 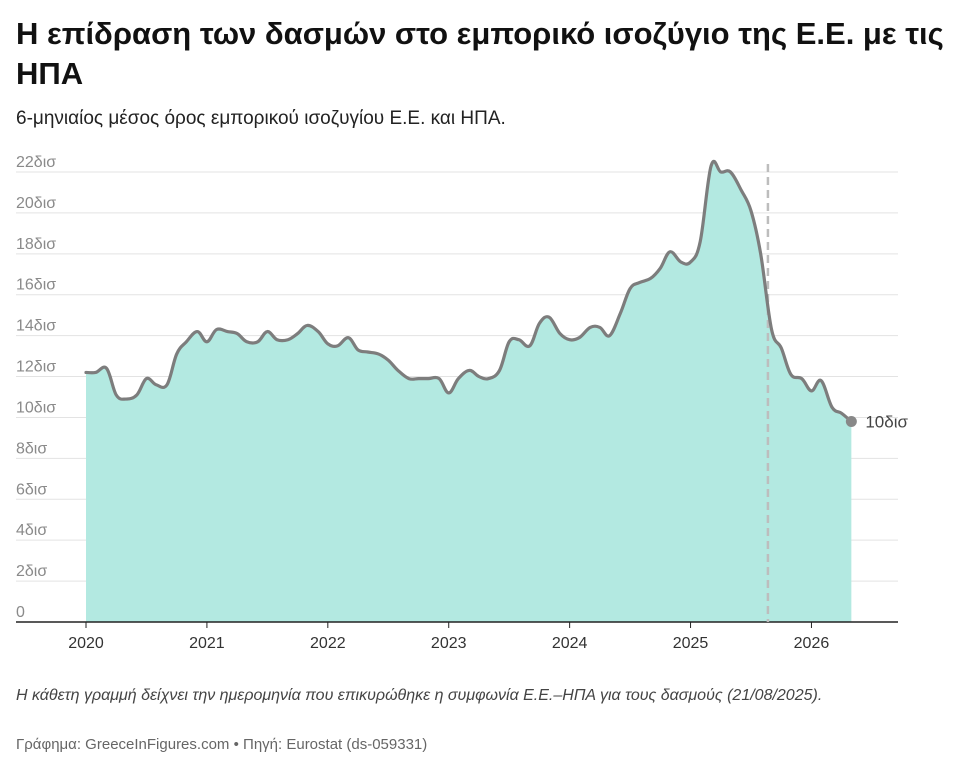 I want to click on x-tick-label: 2021, so click(x=207, y=643).